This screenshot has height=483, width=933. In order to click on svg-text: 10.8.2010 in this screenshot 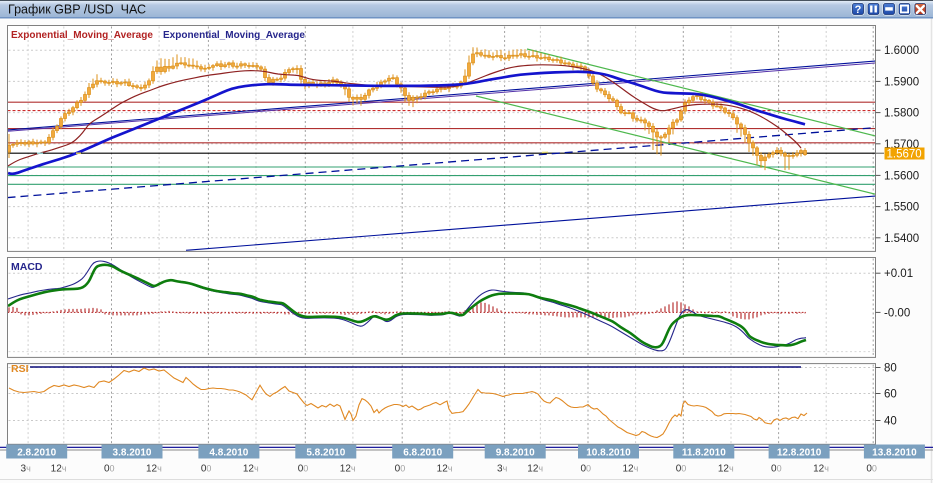, I will do `click(608, 452)`.